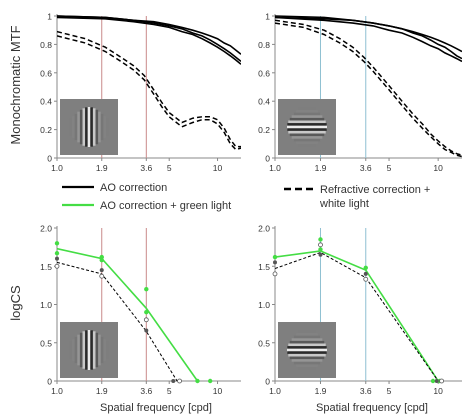 Image resolution: width=465 pixels, height=415 pixels. I want to click on y-tick-label: 0.2, so click(46, 130).